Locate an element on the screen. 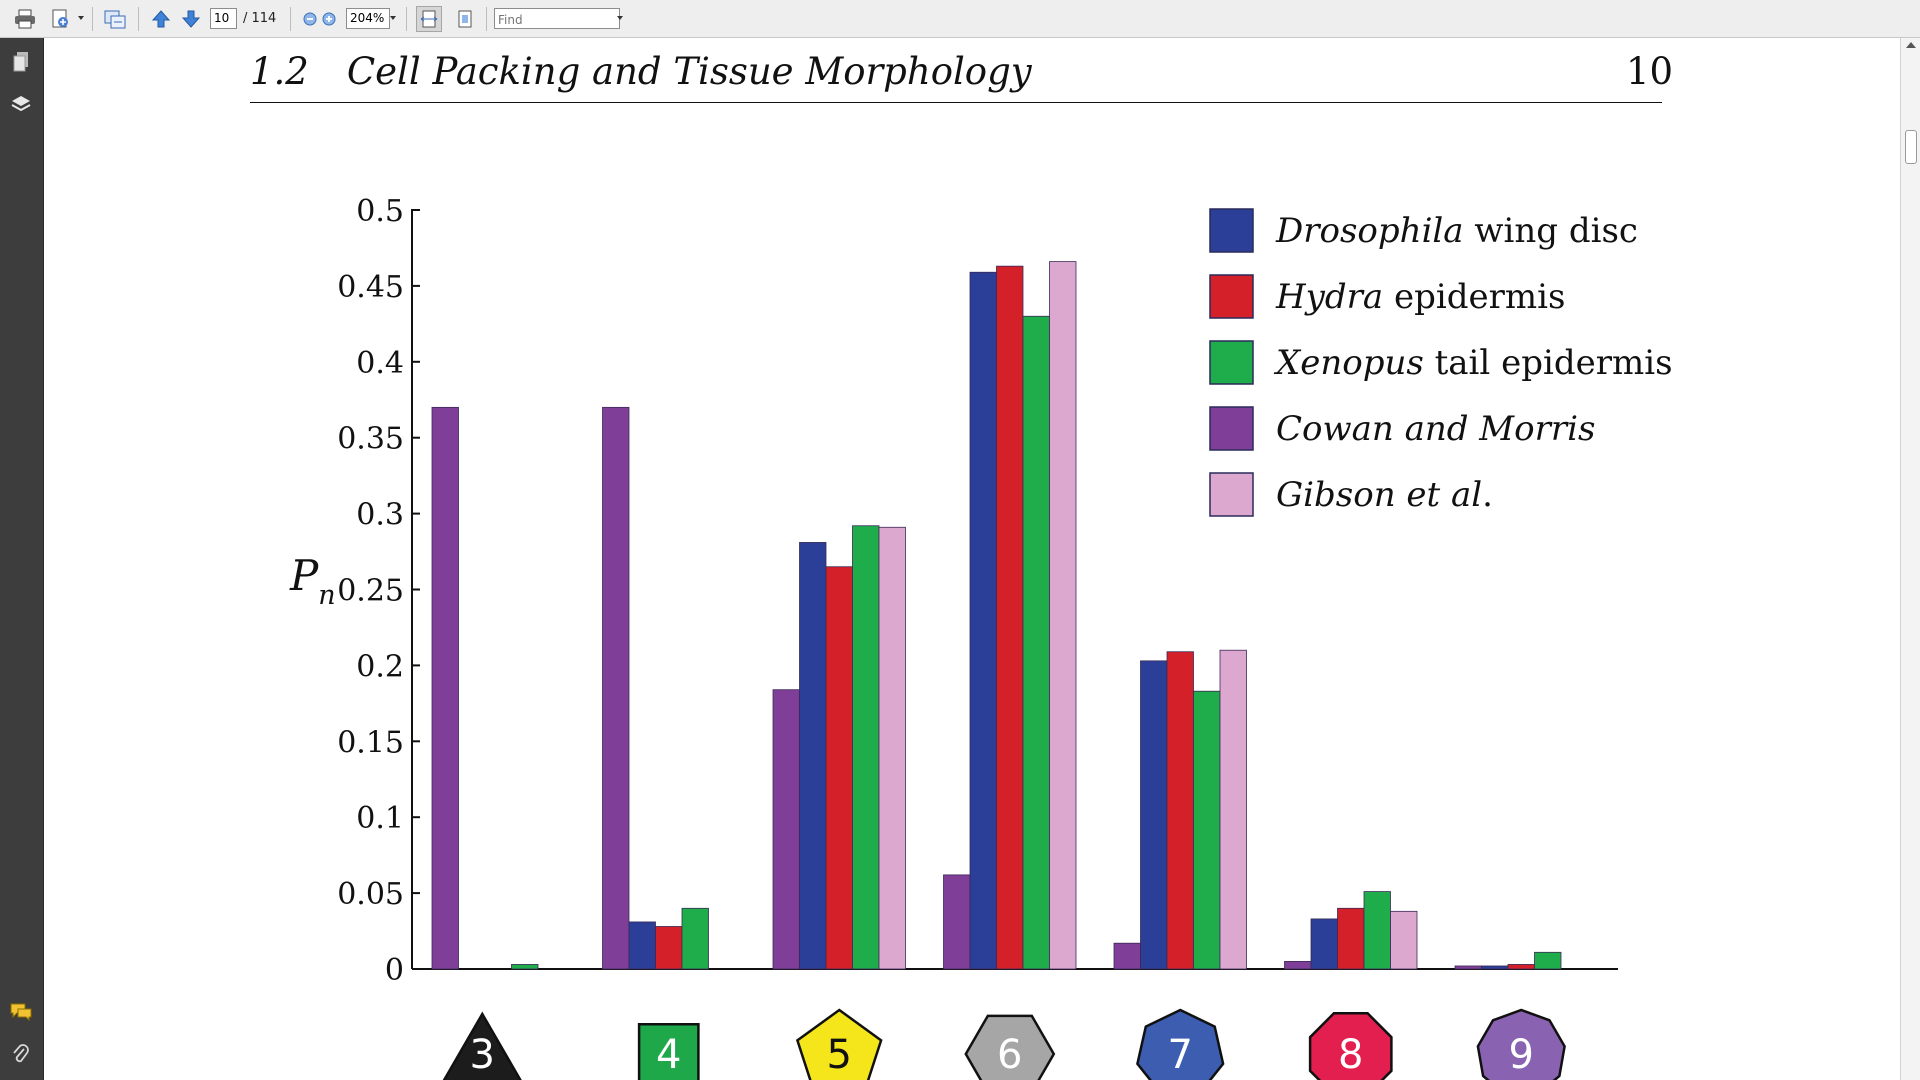 The height and width of the screenshot is (1080, 1920). section-title: Cell Packing and Tissue Morphology is located at coordinates (689, 71).